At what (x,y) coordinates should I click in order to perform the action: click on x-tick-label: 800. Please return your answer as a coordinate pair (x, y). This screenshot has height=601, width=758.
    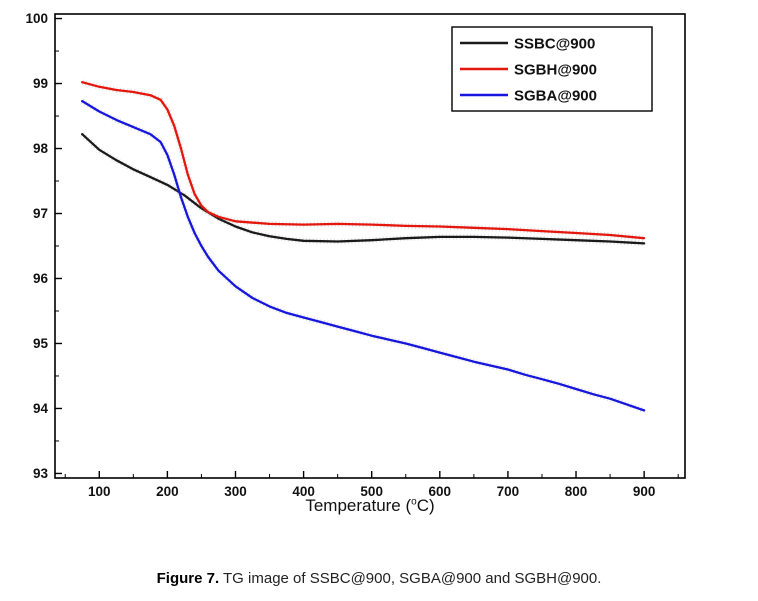
    Looking at the image, I should click on (576, 491).